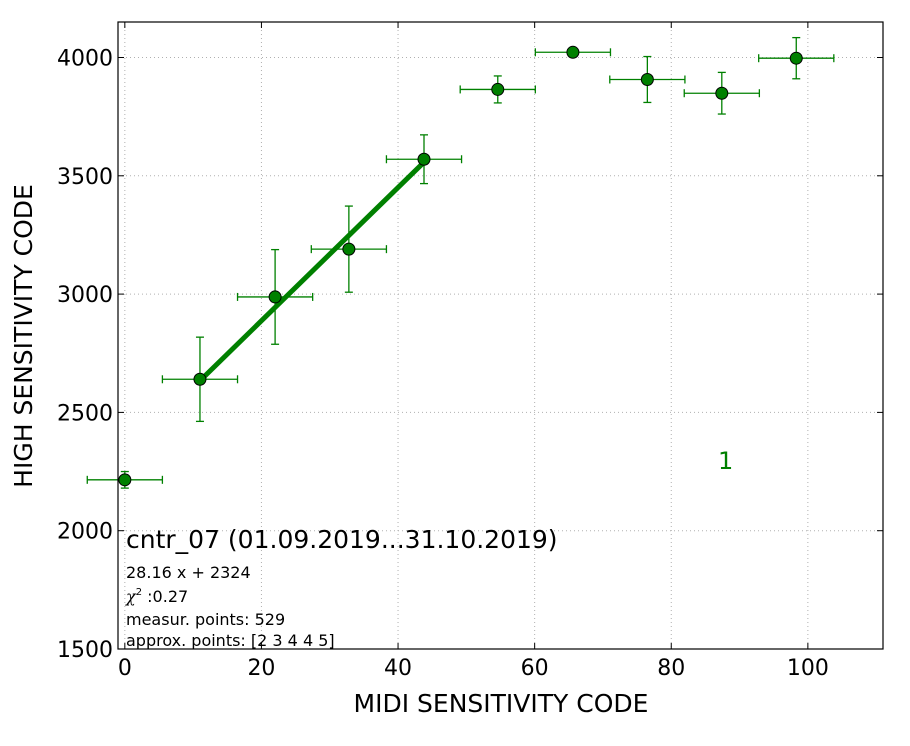  Describe the element at coordinates (85, 58) in the screenshot. I see `y-tick-label: 4000` at that location.